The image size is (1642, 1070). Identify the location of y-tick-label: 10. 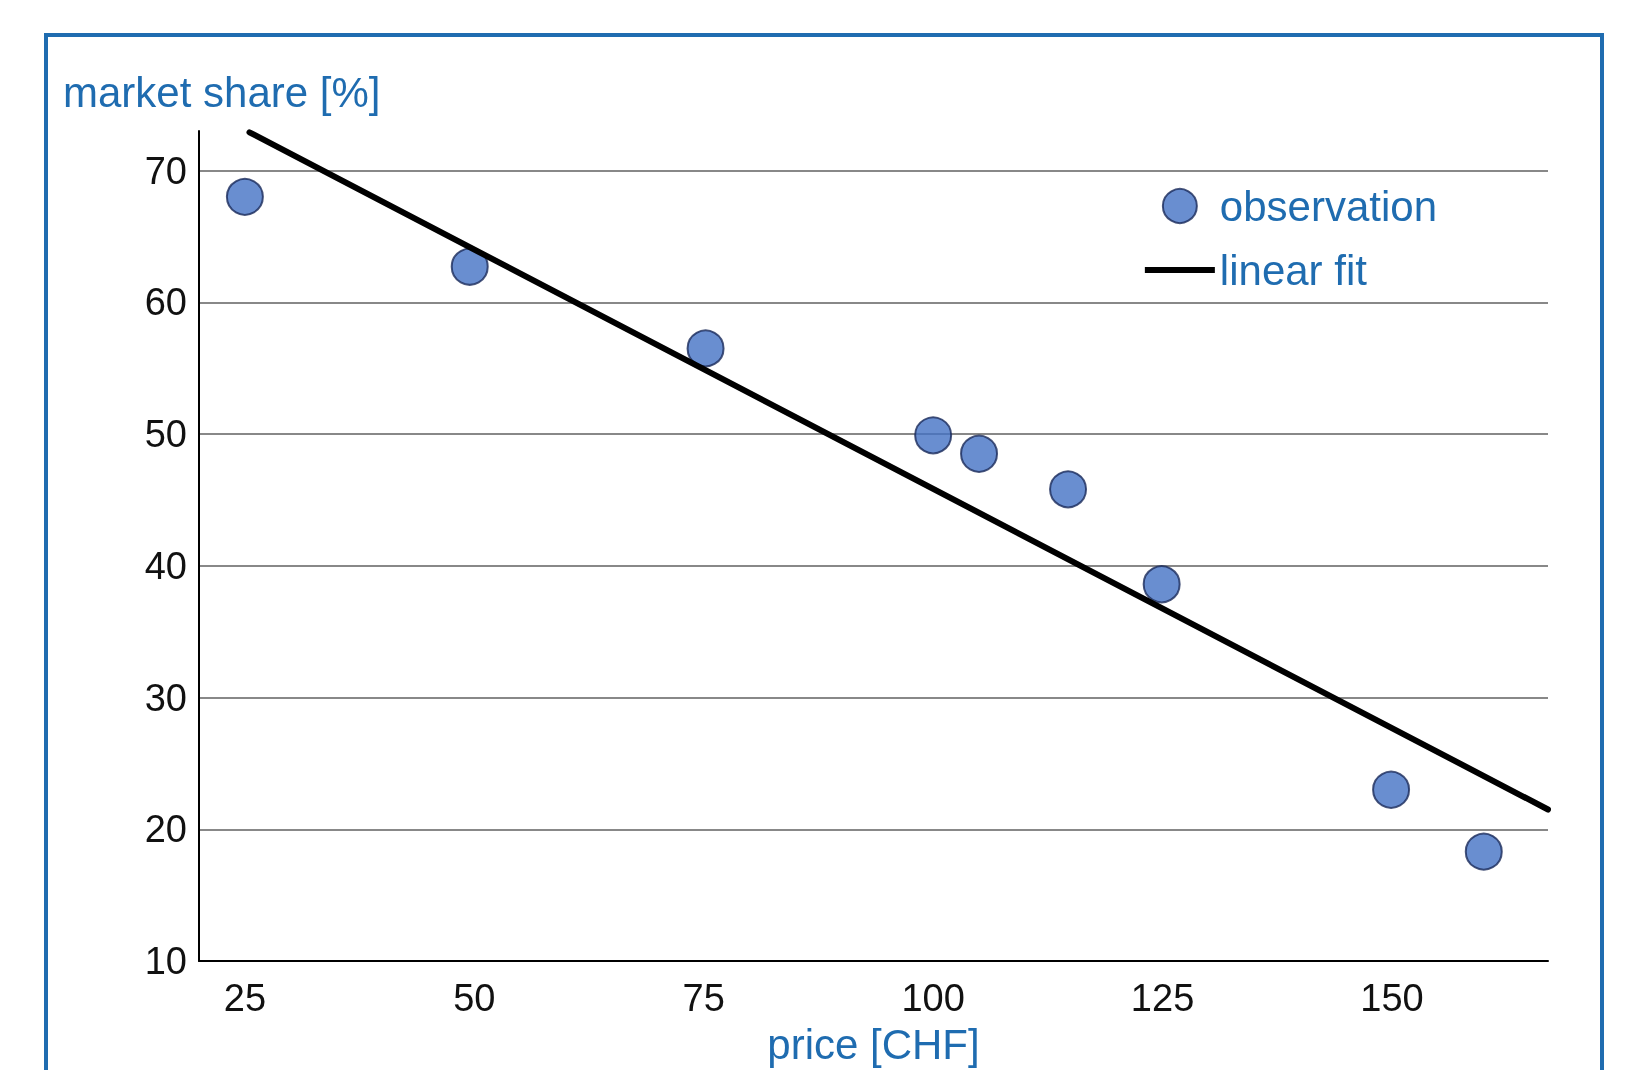
(165, 961).